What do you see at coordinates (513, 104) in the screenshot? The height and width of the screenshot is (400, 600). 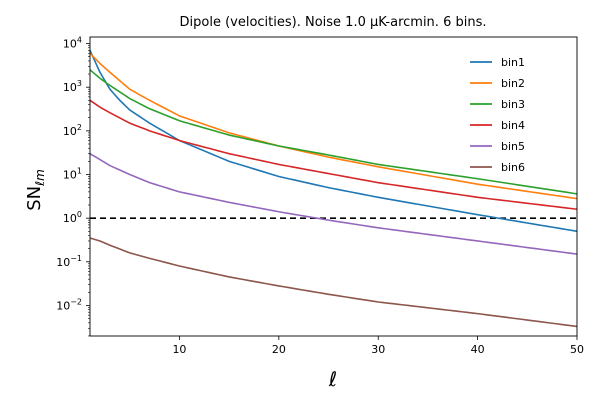 I see `legend-label-bin3: bin3` at bounding box center [513, 104].